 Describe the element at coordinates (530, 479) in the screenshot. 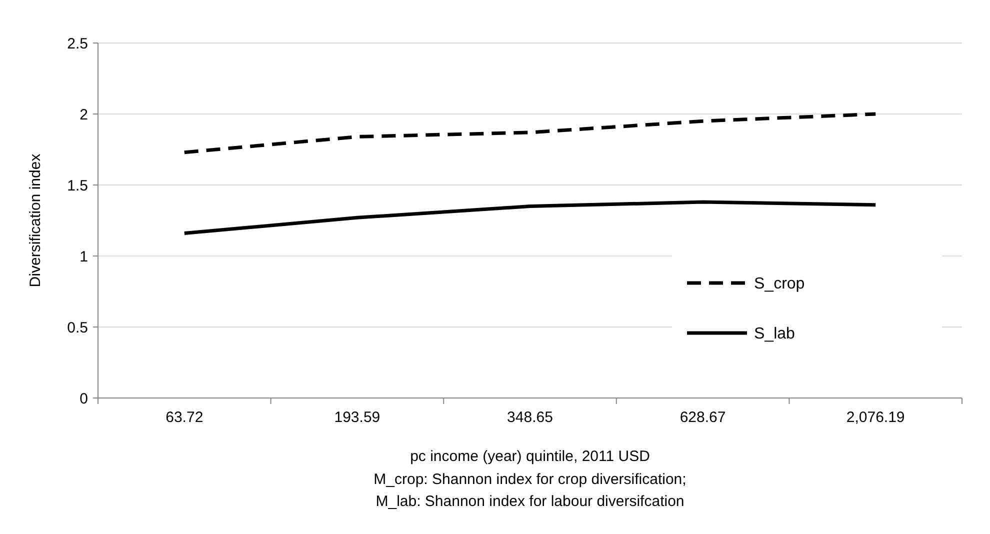

I see `text: M_crop: Shannon index for crop diversification;` at that location.